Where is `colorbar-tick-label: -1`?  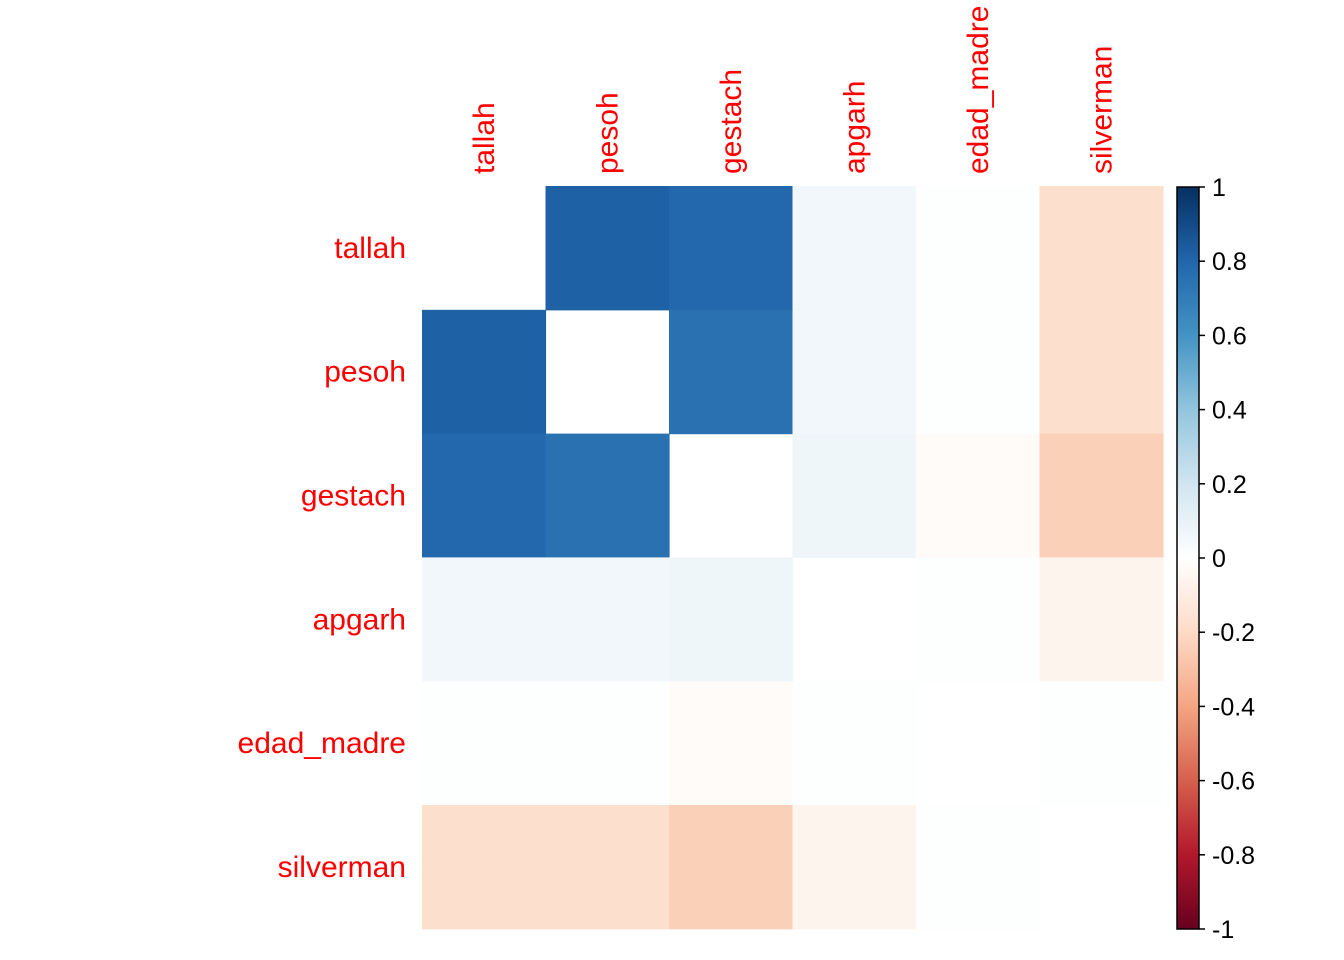 colorbar-tick-label: -1 is located at coordinates (1223, 930).